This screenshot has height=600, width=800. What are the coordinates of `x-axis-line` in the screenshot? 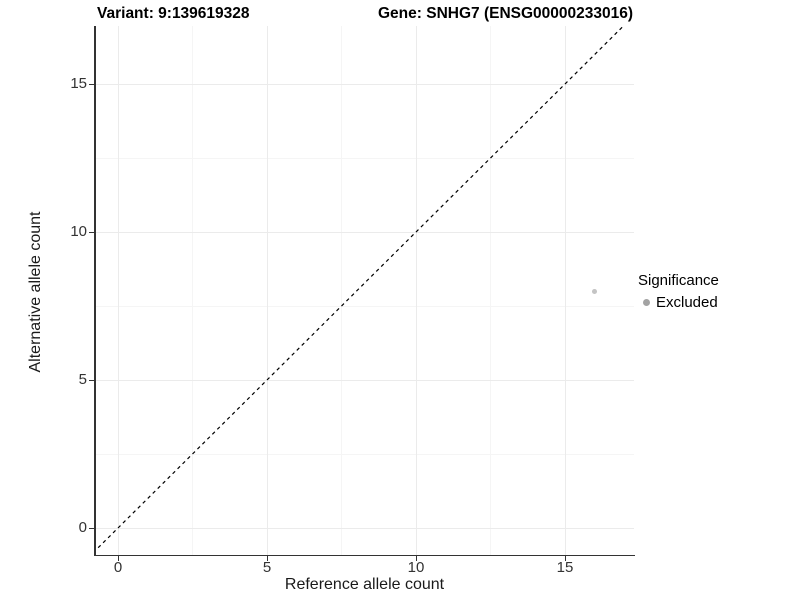 It's located at (364, 555).